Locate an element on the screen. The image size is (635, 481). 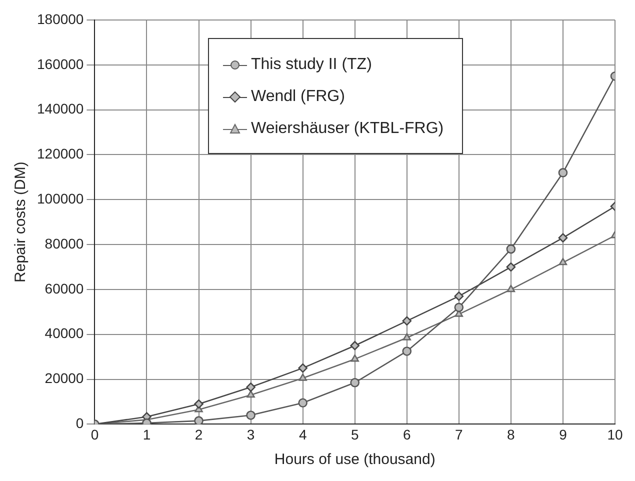
y-tick-label: 140000 is located at coordinates (60, 108).